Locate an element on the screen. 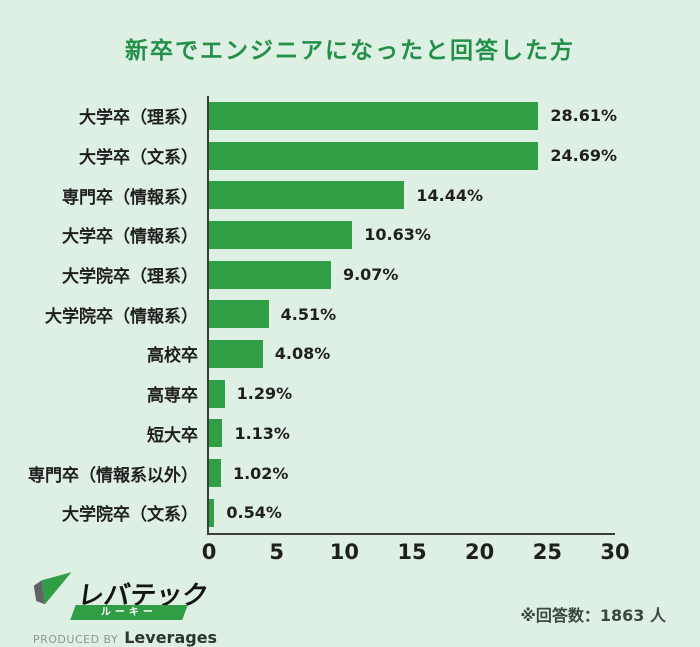  chart-title: 新卒でエンジニアになったと回答した方 is located at coordinates (350, 51).